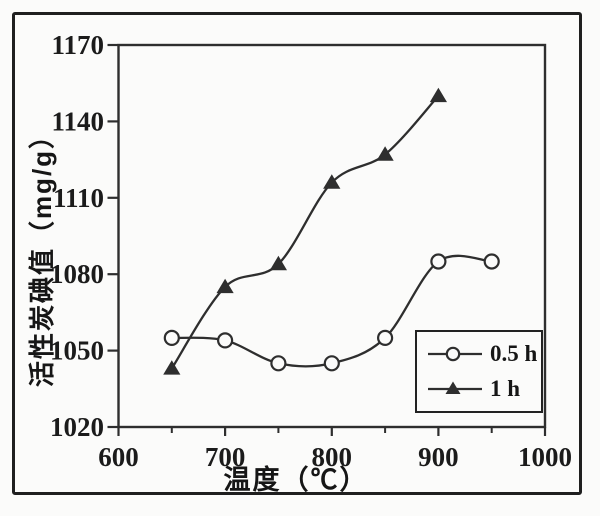 The width and height of the screenshot is (600, 516). Describe the element at coordinates (118, 457) in the screenshot. I see `svg-text: 600` at that location.